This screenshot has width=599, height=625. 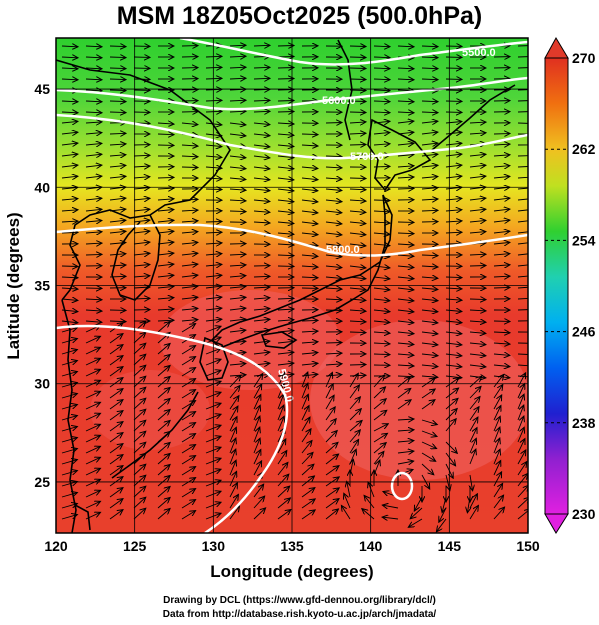 I want to click on y-tick-label: 35, so click(x=42, y=286).